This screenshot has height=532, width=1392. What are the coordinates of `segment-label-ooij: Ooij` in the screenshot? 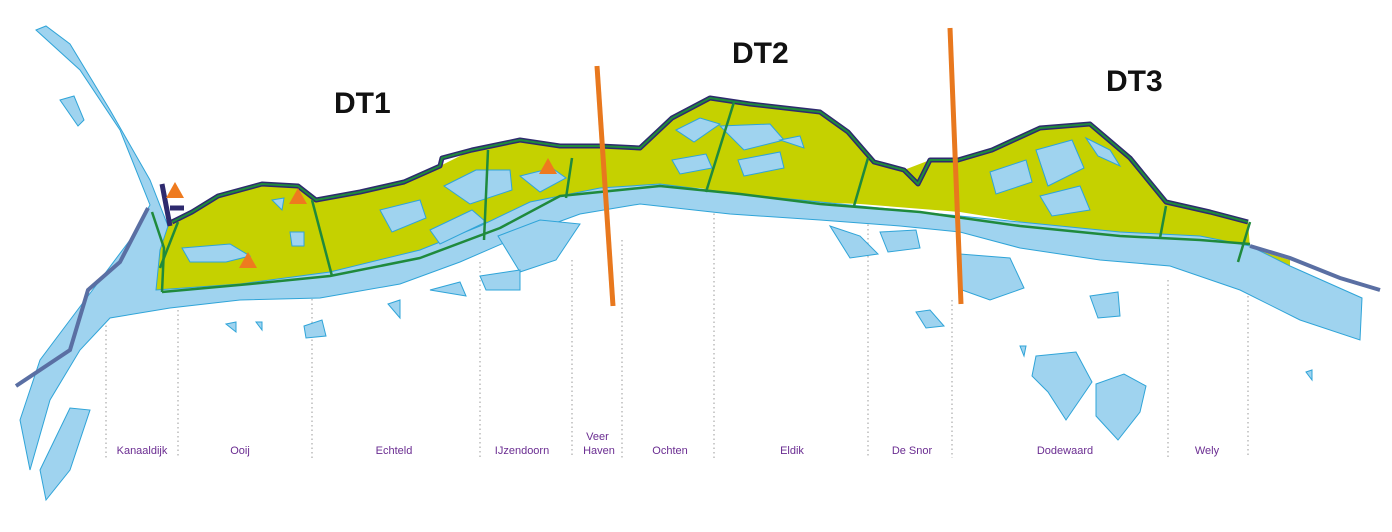 It's located at (240, 451).